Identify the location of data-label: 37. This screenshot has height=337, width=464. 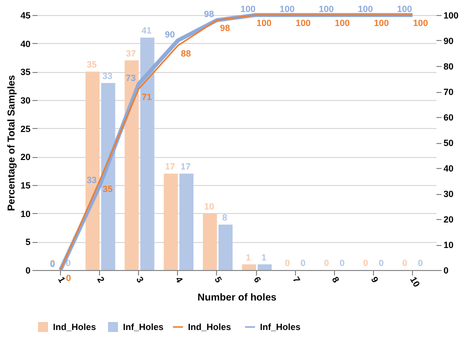
(131, 53).